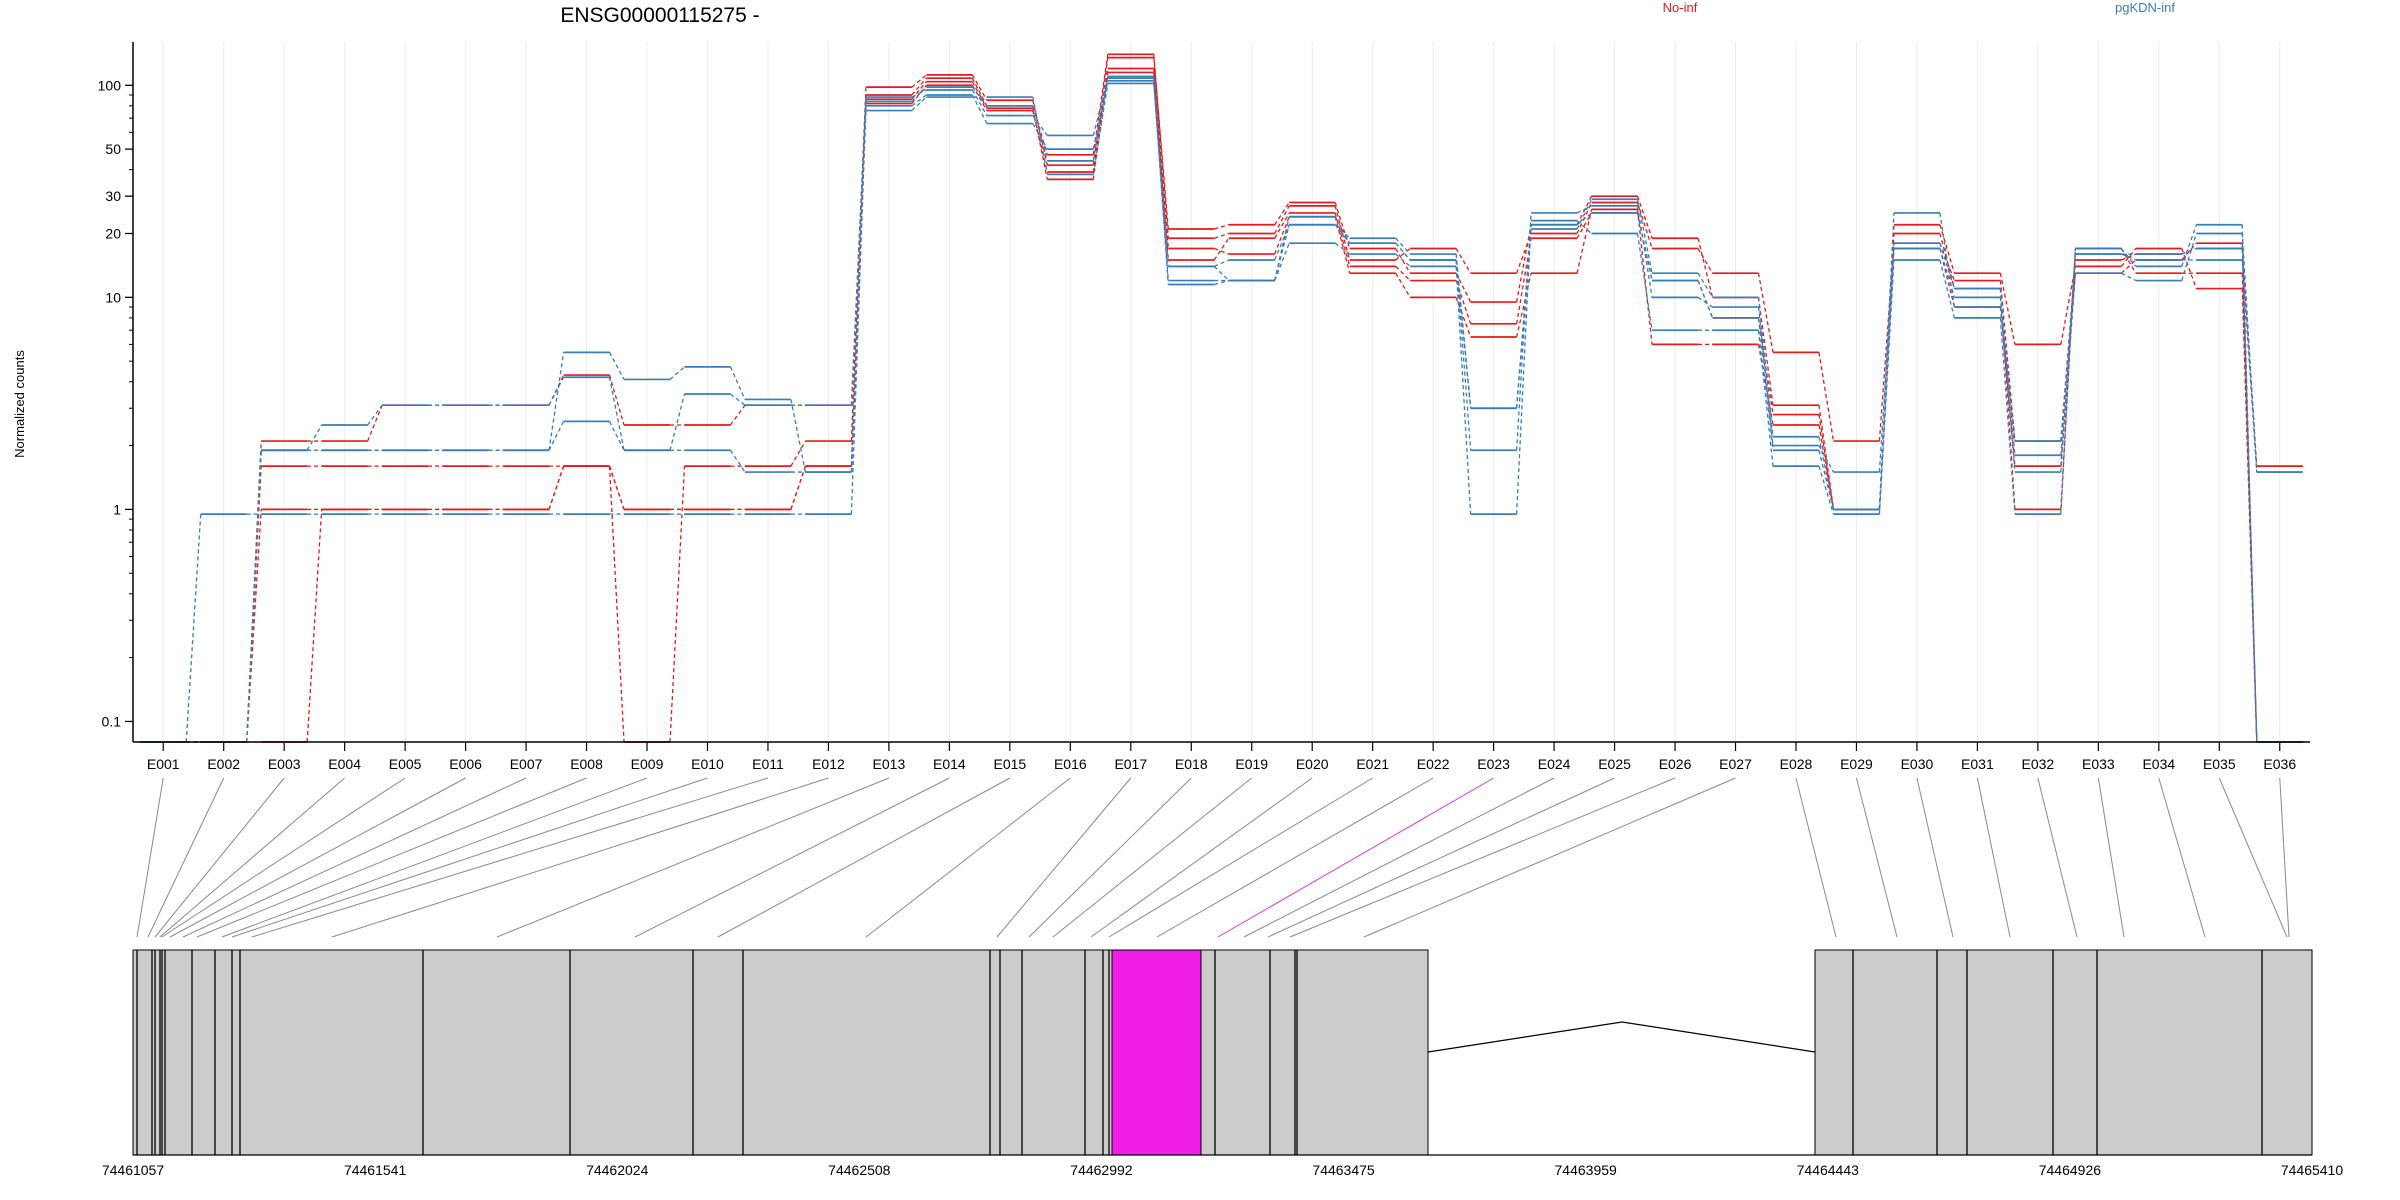 This screenshot has height=1200, width=2400. Describe the element at coordinates (2038, 764) in the screenshot. I see `x-tick-label: E032` at that location.